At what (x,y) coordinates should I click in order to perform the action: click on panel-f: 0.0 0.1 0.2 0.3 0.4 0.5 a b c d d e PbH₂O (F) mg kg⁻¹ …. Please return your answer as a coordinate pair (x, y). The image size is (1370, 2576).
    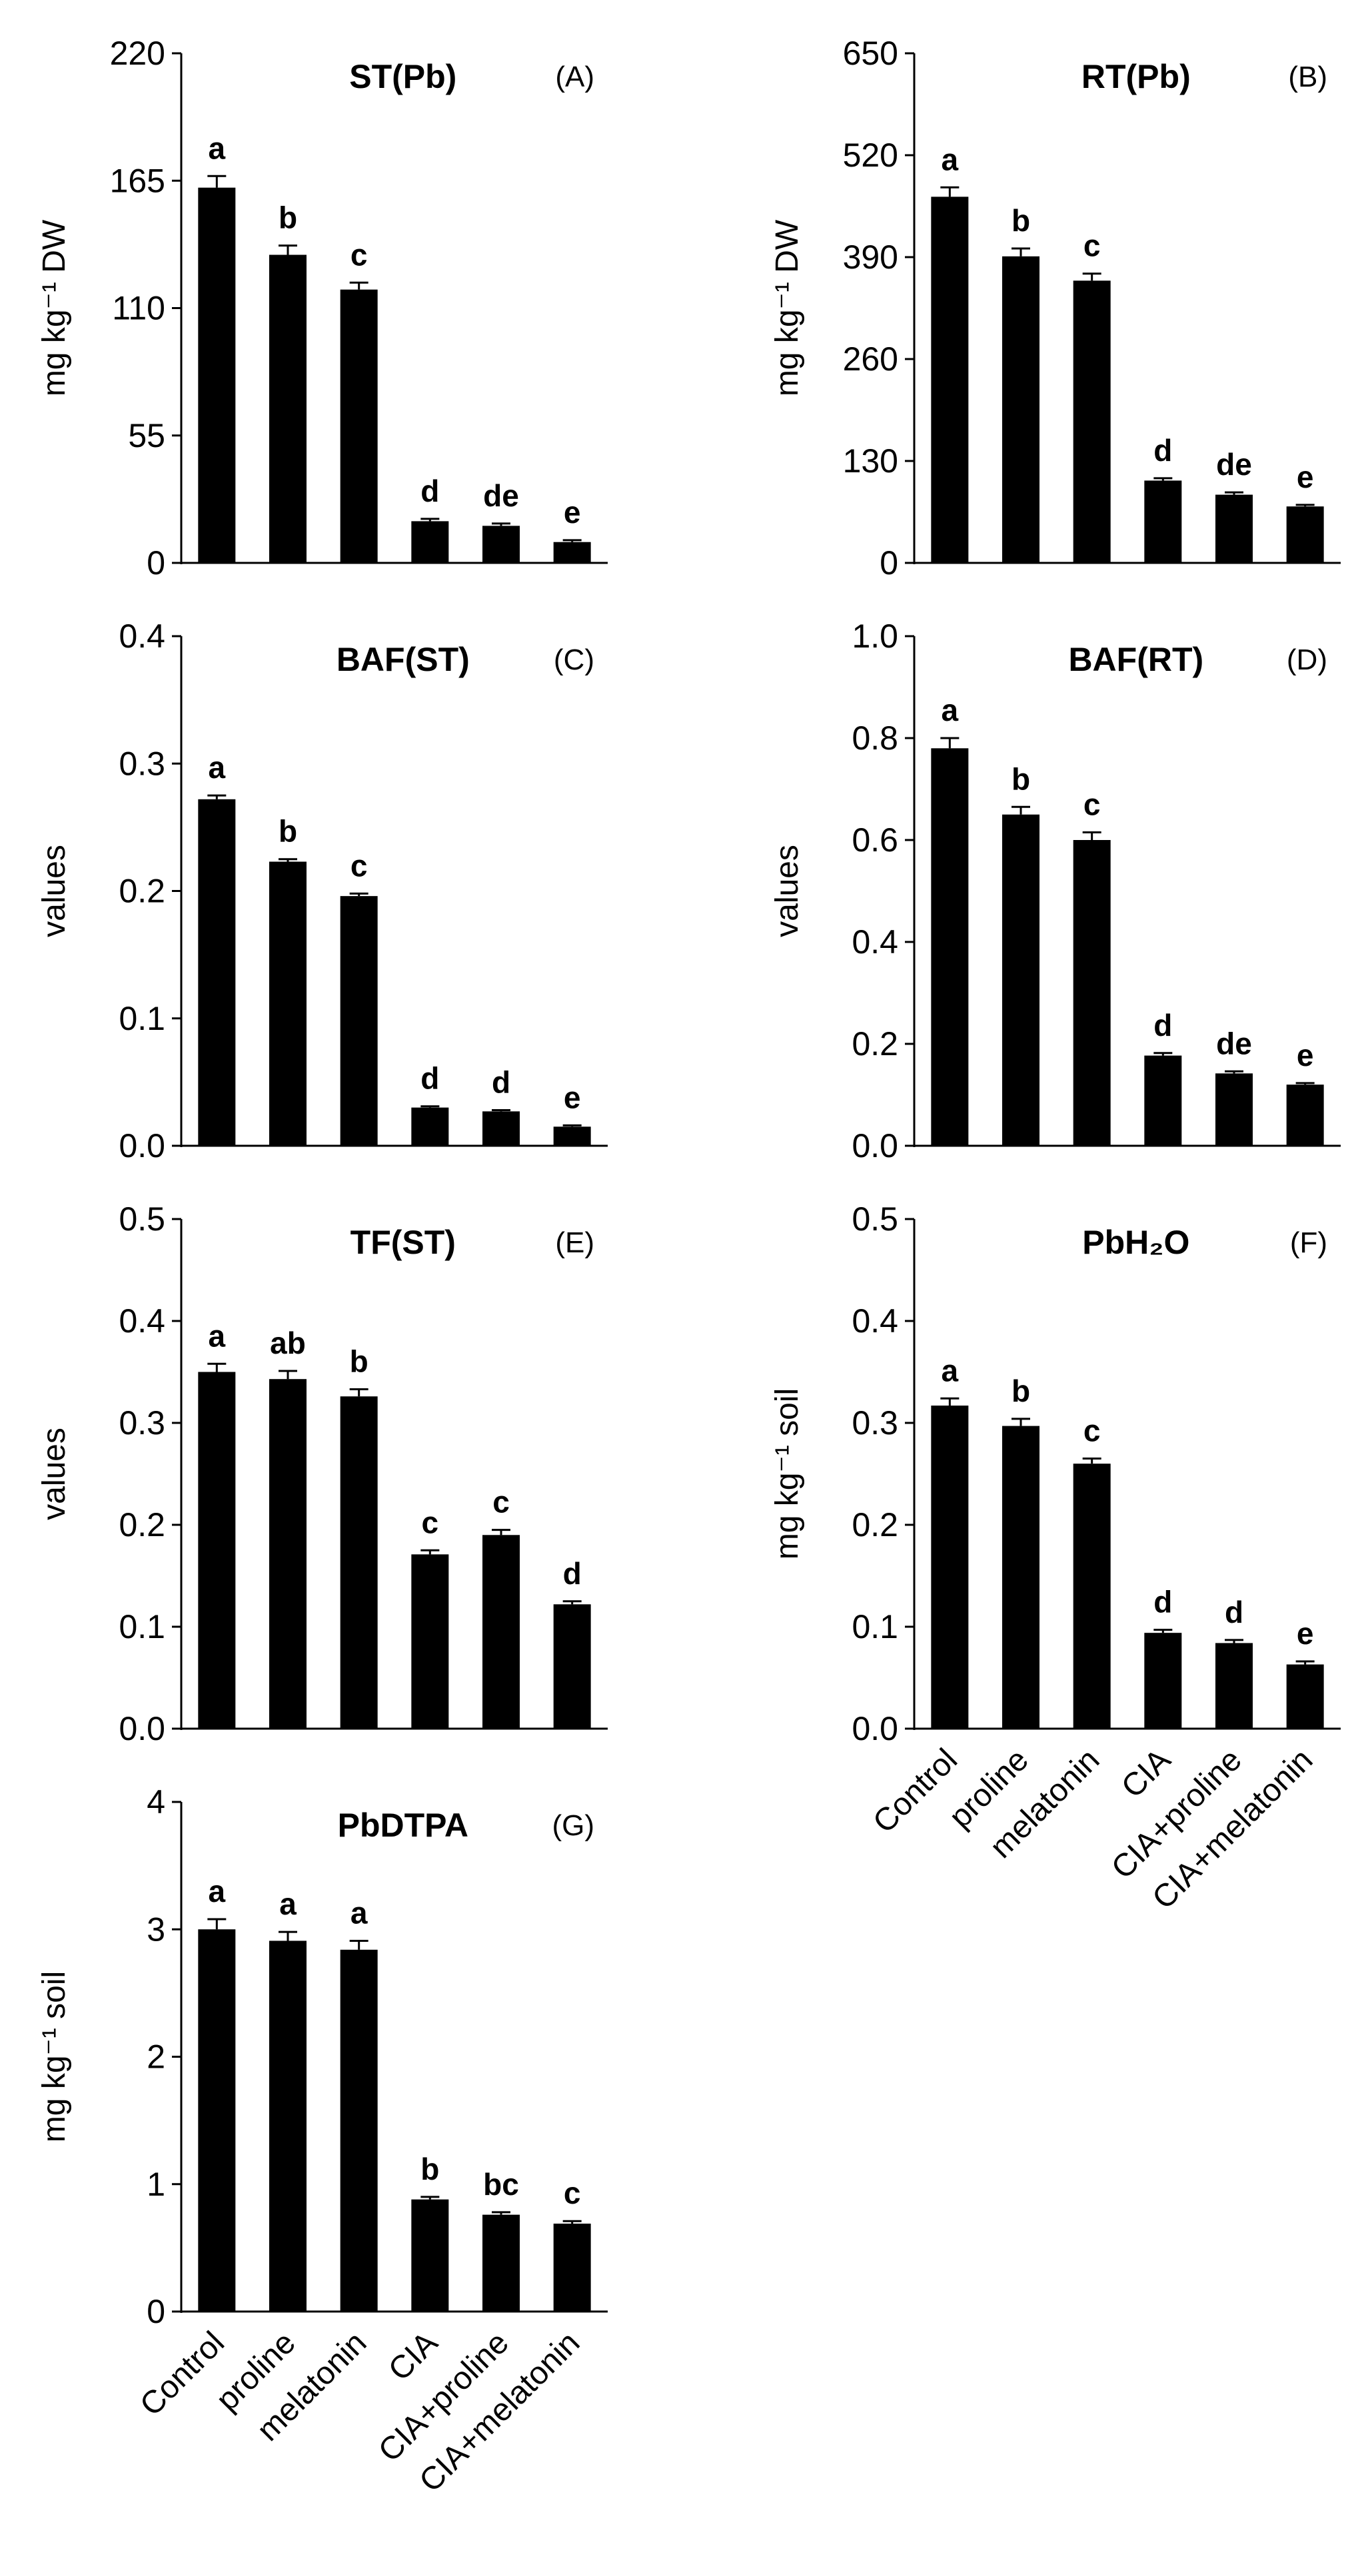
    Looking at the image, I should click on (1055, 1558).